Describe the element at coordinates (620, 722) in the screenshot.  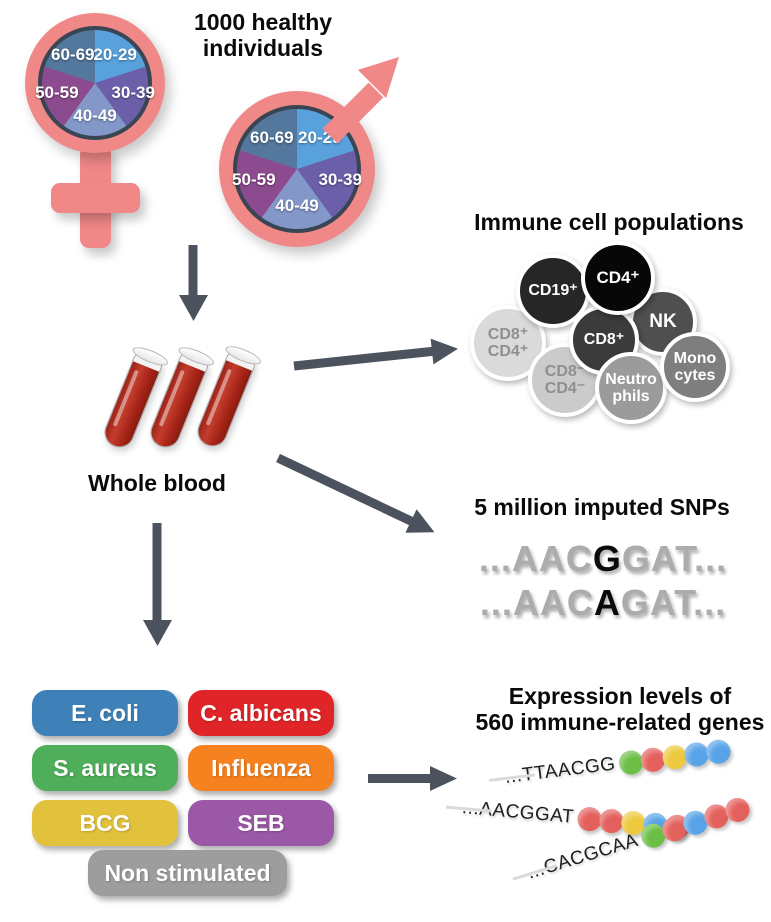
I see `expression-title-line2: 560 immune-related genes` at that location.